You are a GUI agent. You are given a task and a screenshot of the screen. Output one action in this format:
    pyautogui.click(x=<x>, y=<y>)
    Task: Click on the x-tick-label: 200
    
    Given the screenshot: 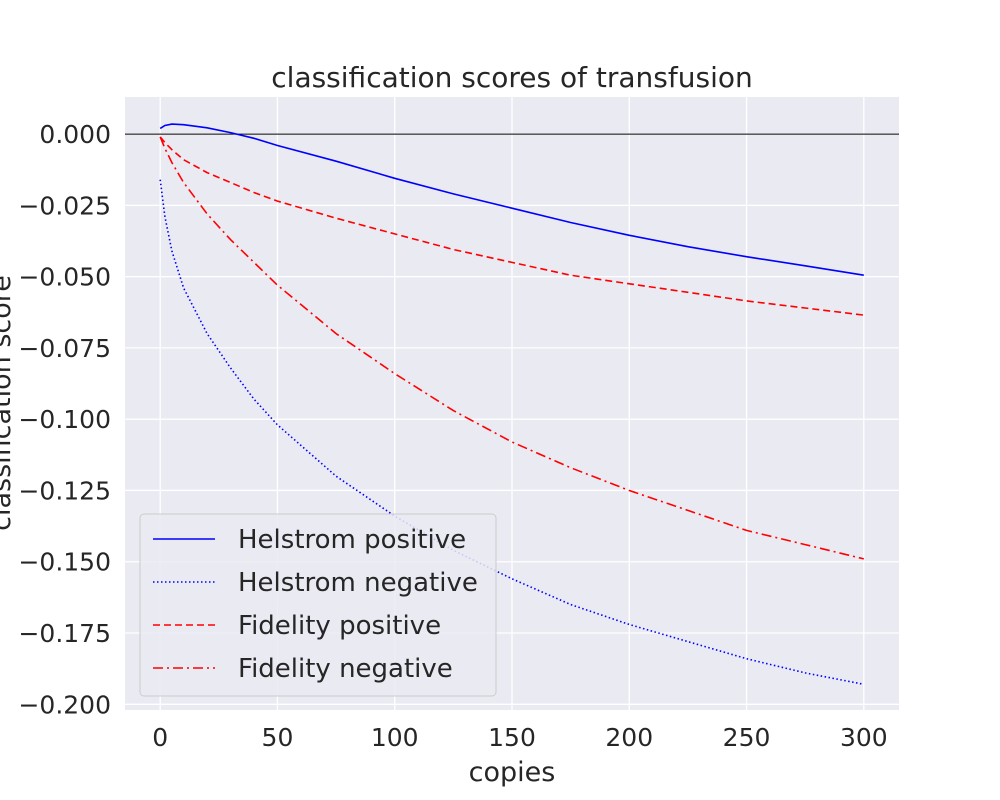 What is the action you would take?
    pyautogui.click(x=629, y=737)
    